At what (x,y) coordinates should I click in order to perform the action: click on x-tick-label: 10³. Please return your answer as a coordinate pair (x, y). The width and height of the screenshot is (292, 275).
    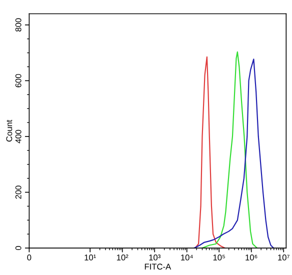
    Looking at the image, I should click on (154, 257).